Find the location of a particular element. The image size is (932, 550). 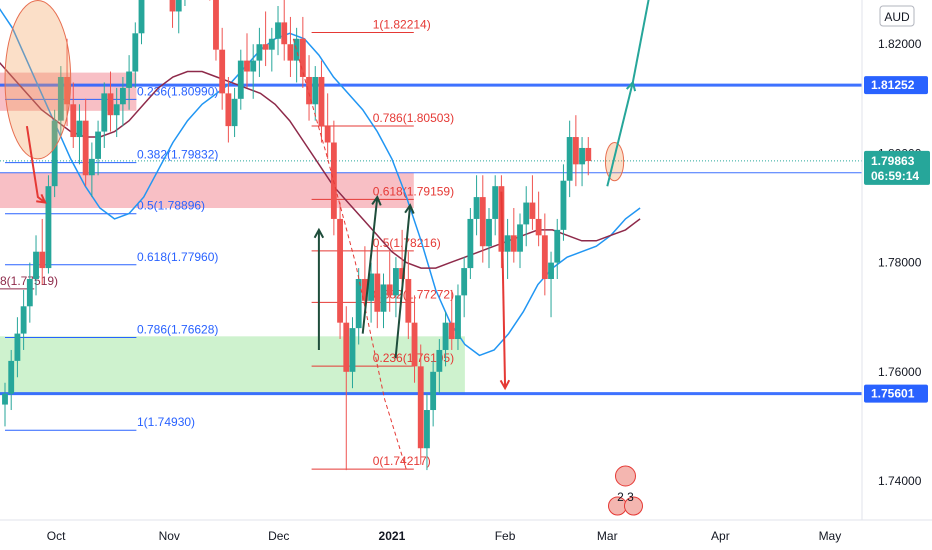

event-count-label: 2 3 is located at coordinates (625, 497).